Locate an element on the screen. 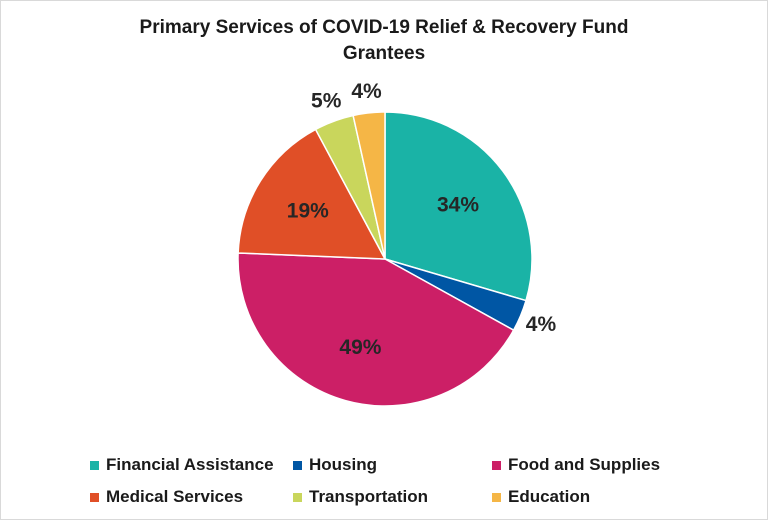 The image size is (768, 520). pie-slice-food-and-supplies is located at coordinates (376, 329).